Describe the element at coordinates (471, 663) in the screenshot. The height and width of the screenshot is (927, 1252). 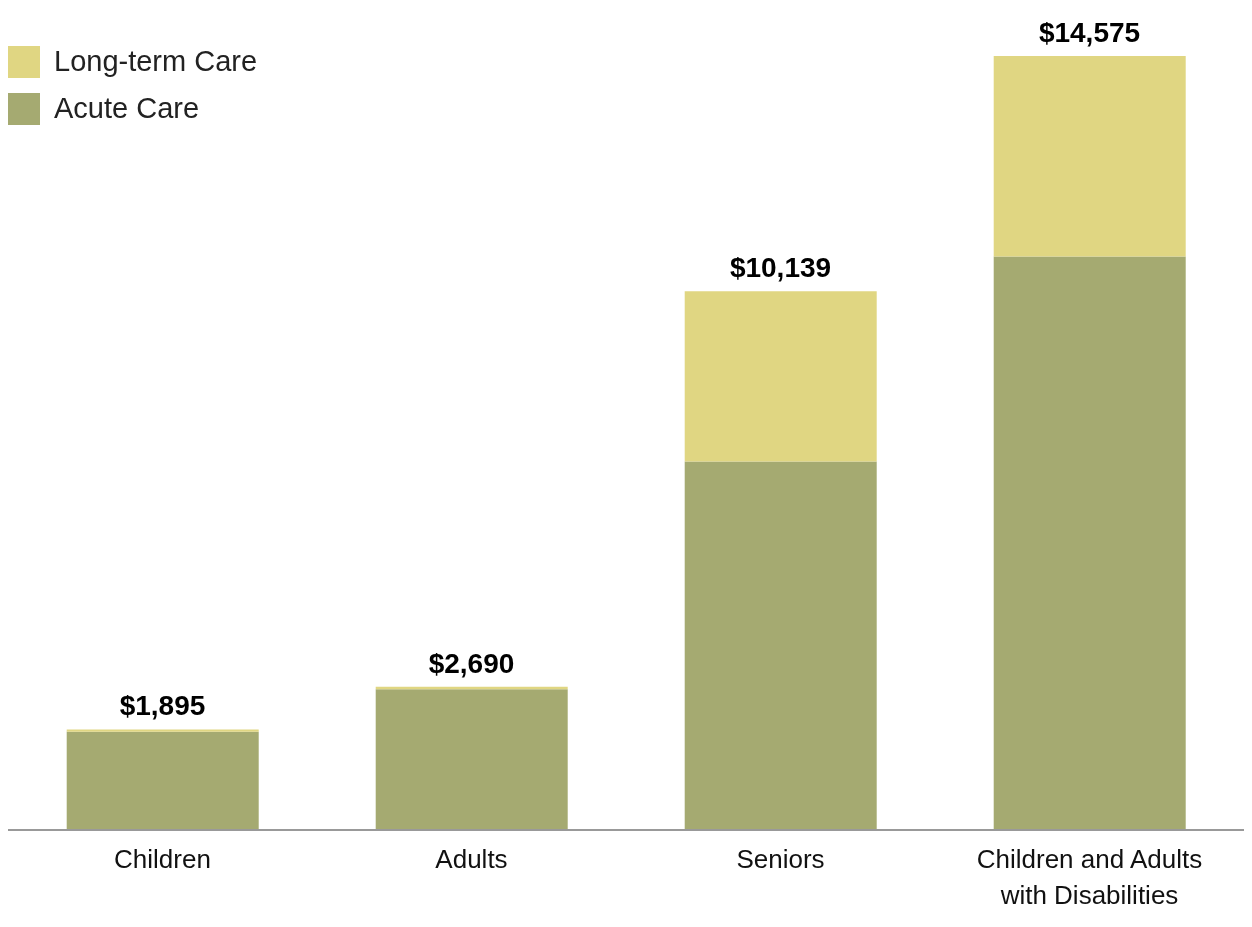
I see `annotation: $2,690` at that location.